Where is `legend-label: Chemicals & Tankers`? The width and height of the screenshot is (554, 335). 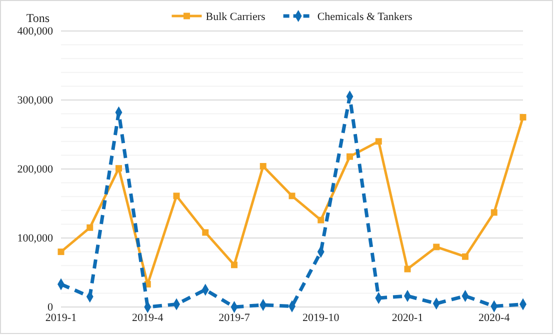 legend-label: Chemicals & Tankers is located at coordinates (364, 17).